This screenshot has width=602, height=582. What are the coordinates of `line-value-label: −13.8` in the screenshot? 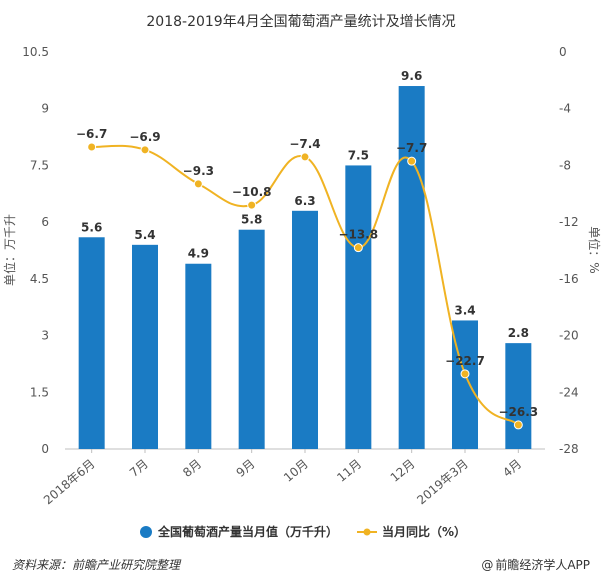 It's located at (358, 235).